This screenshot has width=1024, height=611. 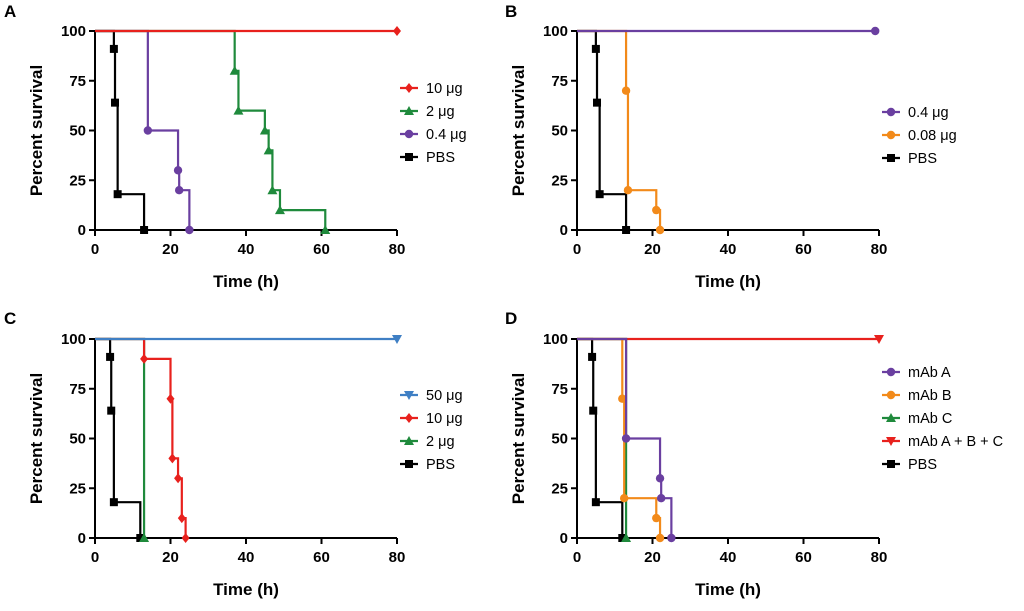 I want to click on legend: 50 μg 10 μg 2 μg PBS, so click(x=431, y=430).